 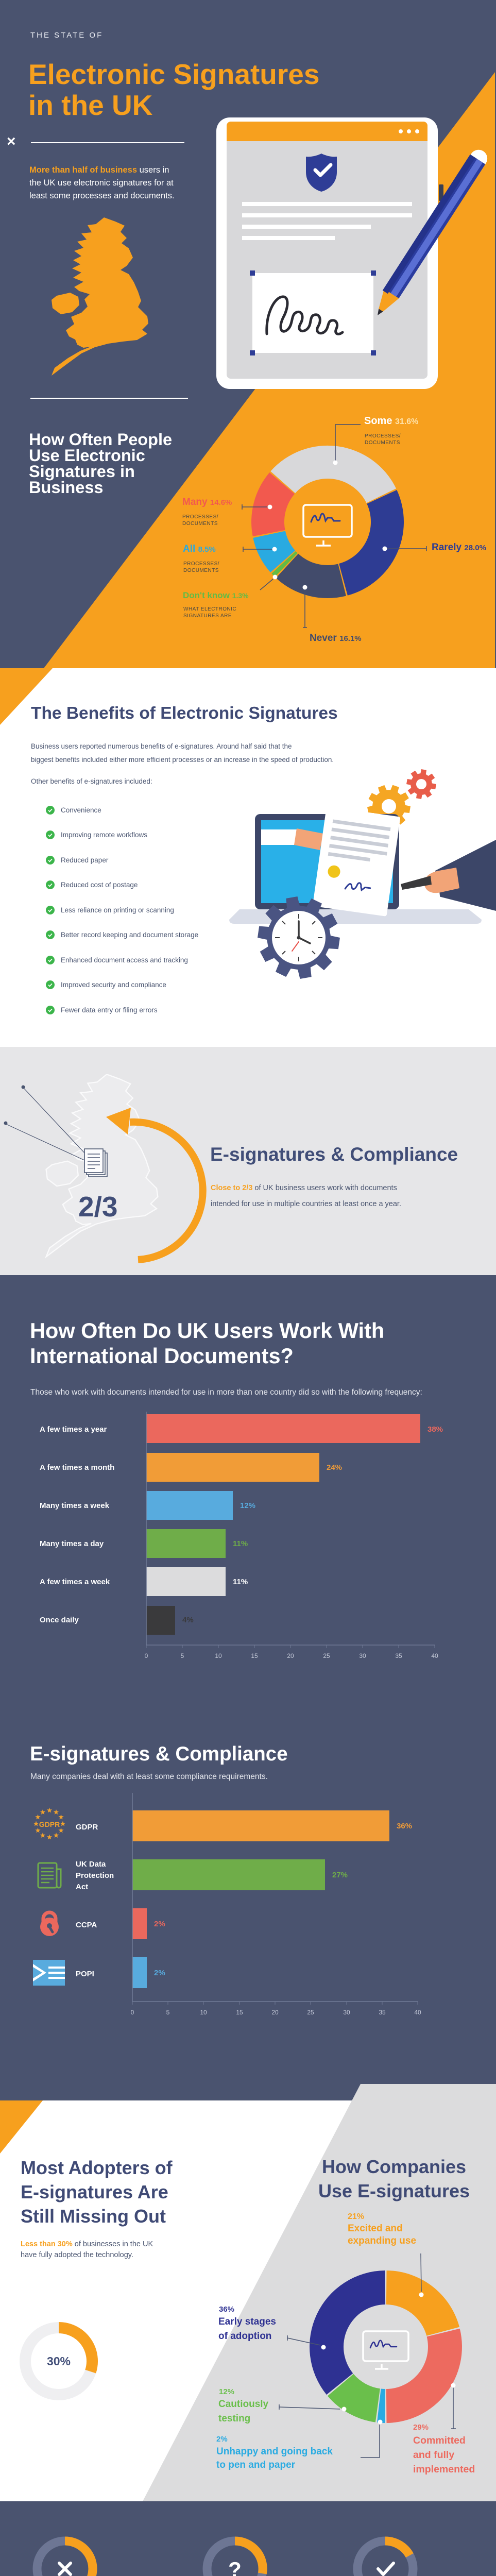 I want to click on svg-text: 30%, so click(x=59, y=2361).